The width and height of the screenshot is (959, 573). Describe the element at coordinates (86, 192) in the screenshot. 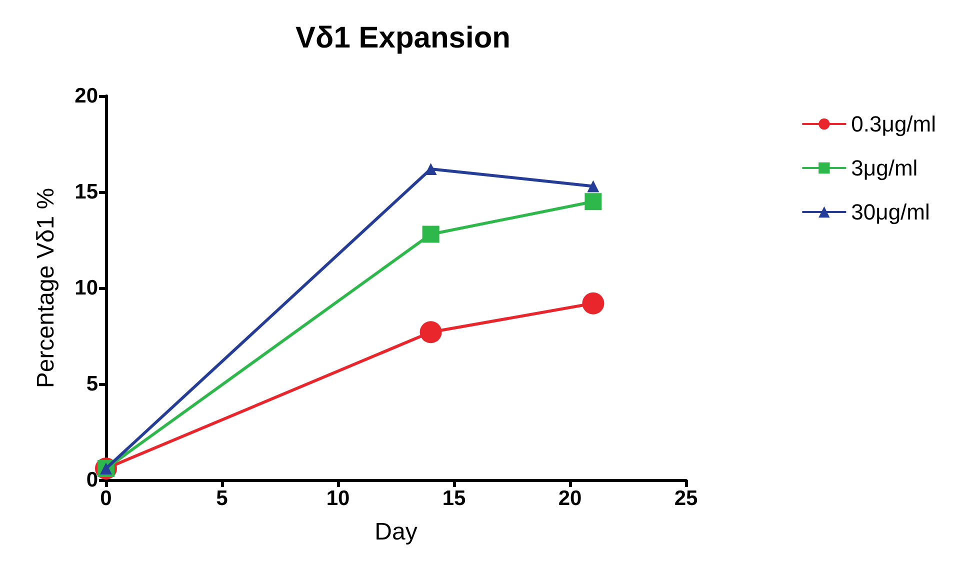

I see `y-tick-label: 15` at that location.